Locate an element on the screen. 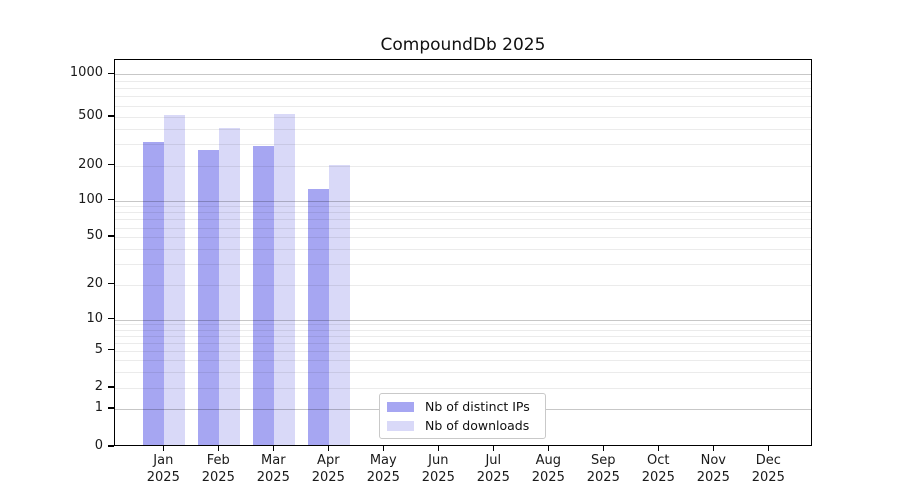 The height and width of the screenshot is (500, 900). bar-feb-nb-of-distinct-ips is located at coordinates (209, 297).